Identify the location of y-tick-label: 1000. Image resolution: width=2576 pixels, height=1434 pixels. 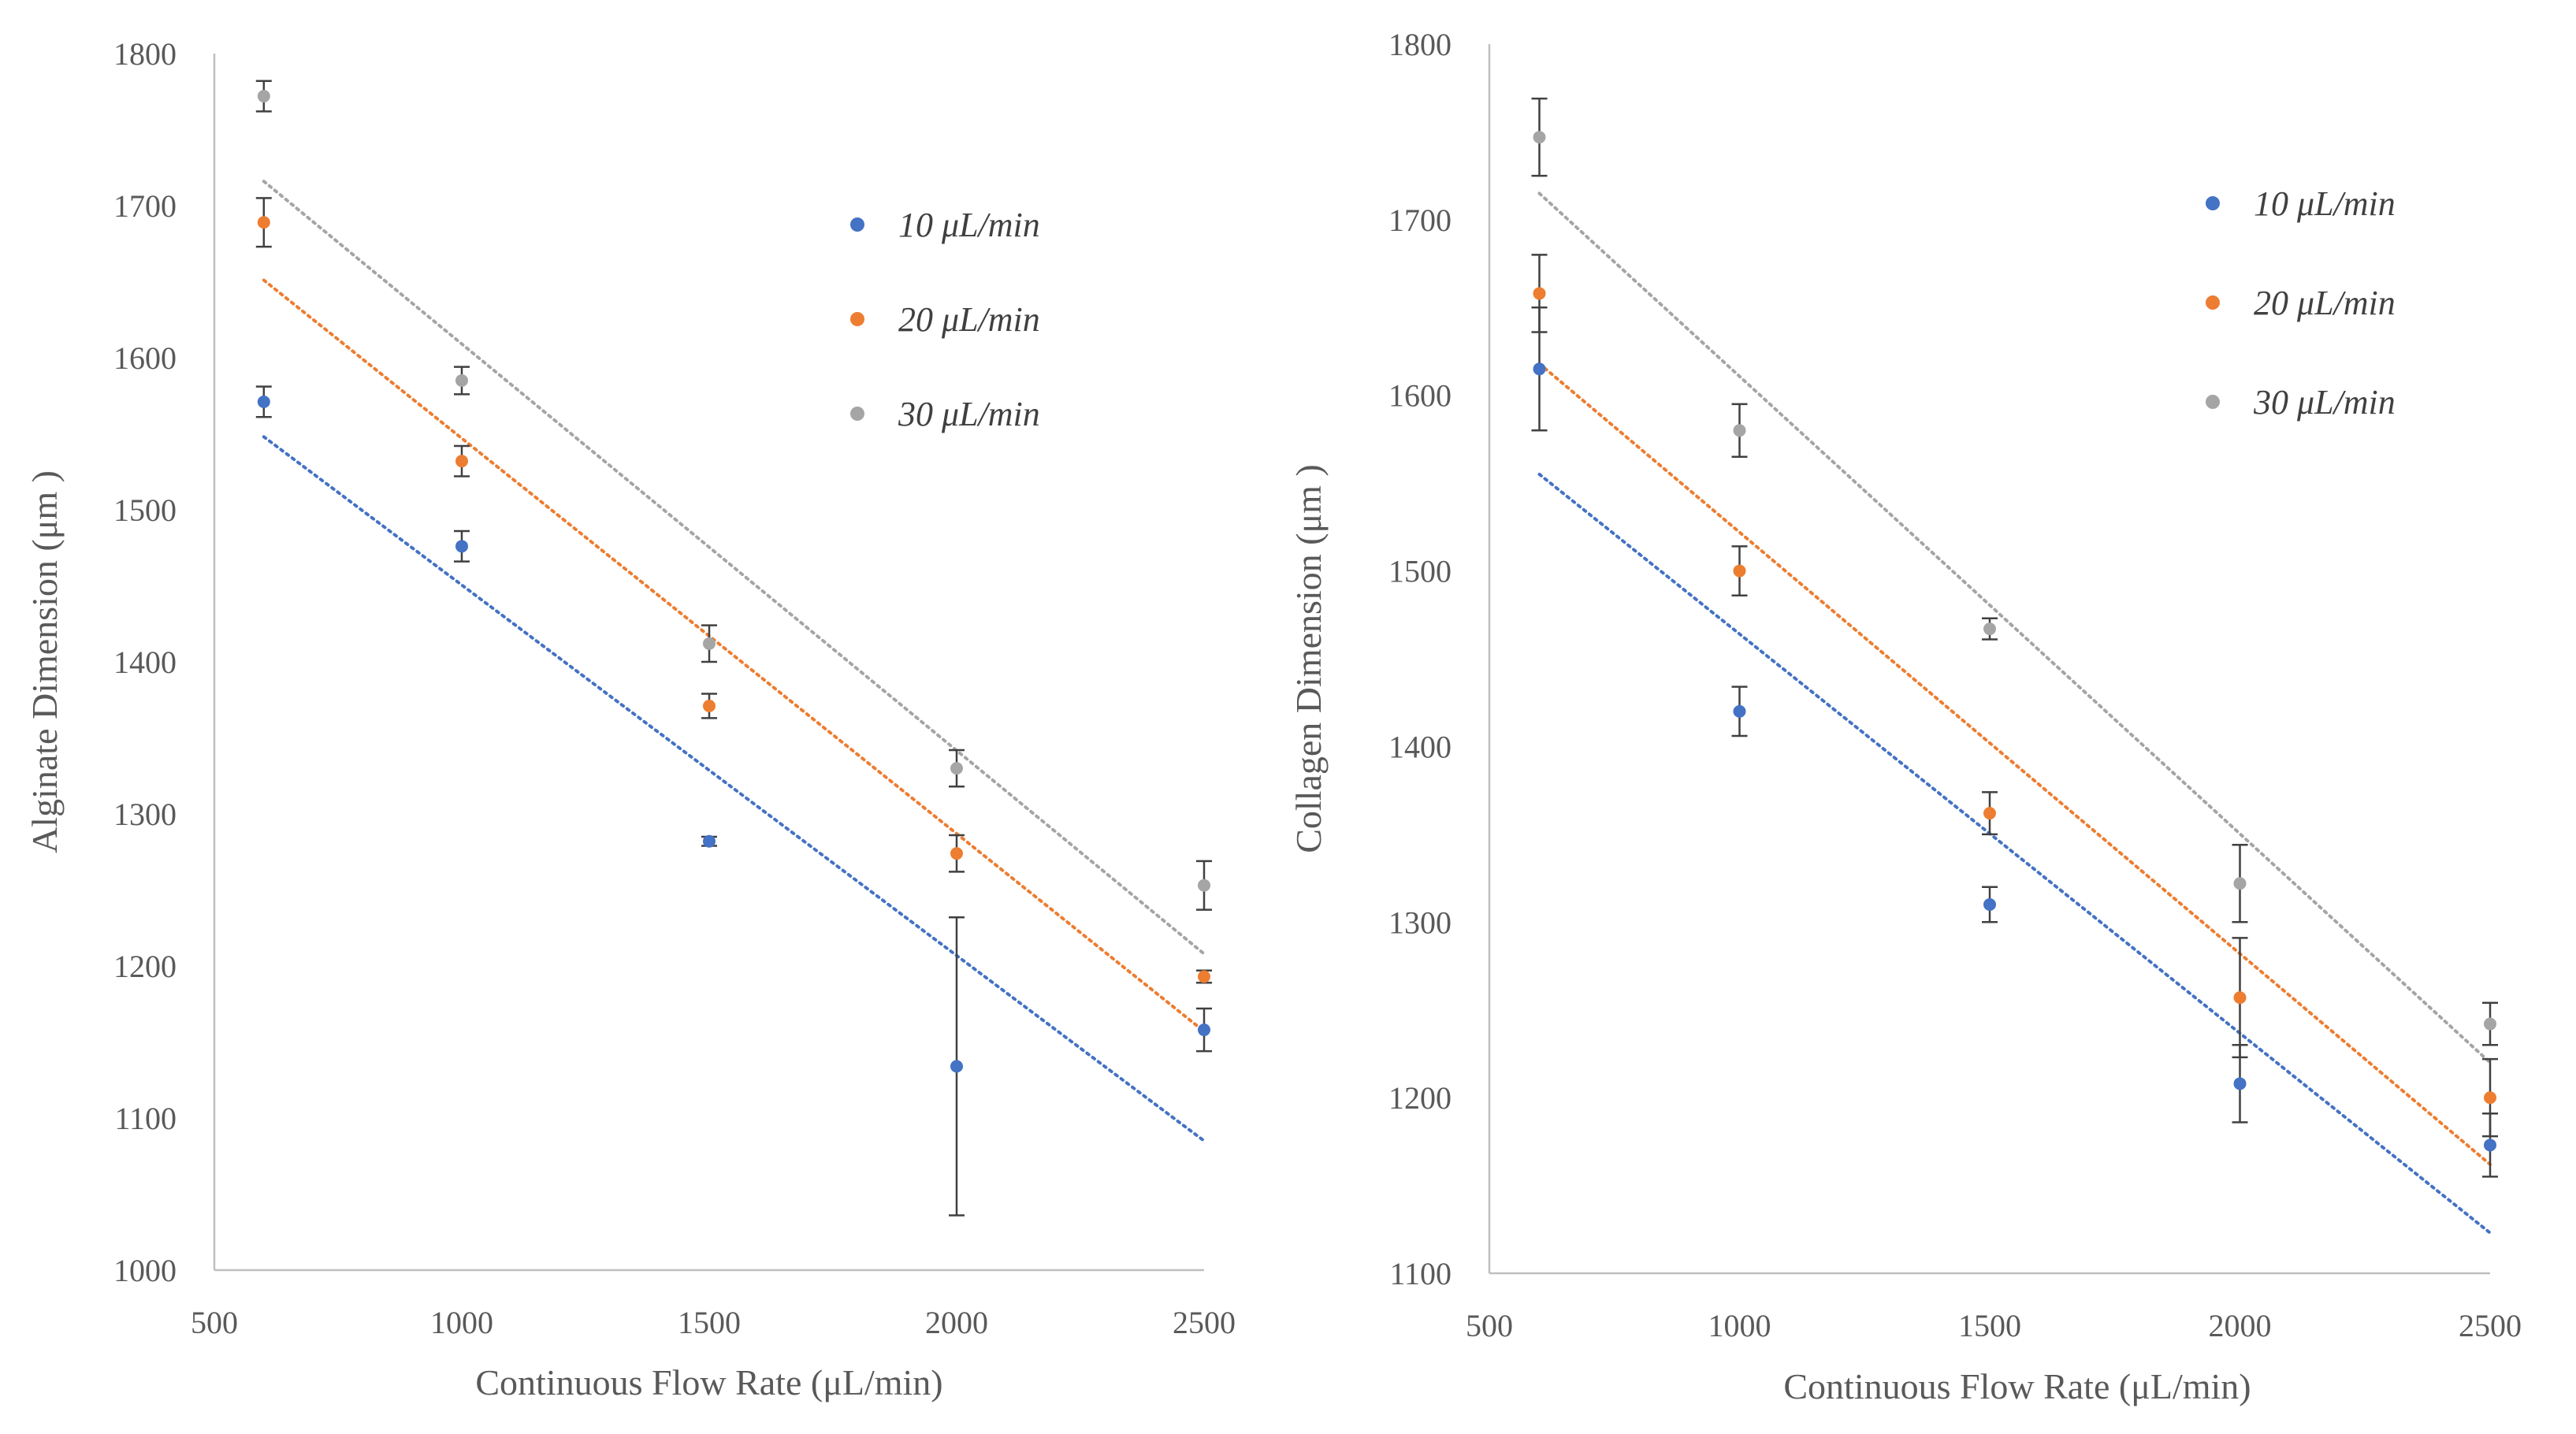
(145, 1270).